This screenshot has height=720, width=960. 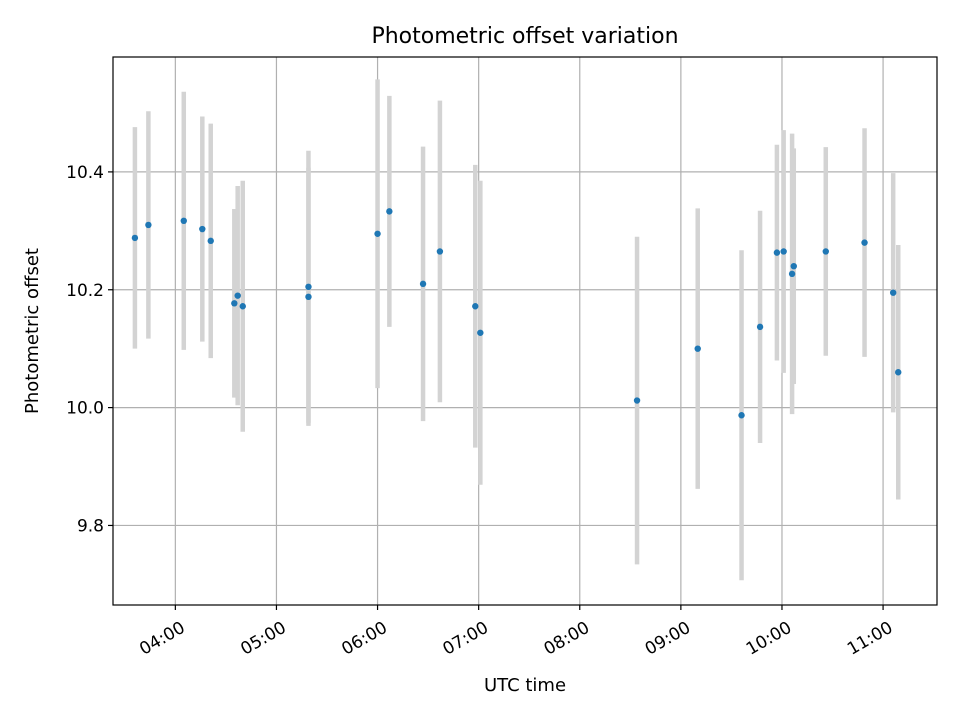 What do you see at coordinates (85, 291) in the screenshot?
I see `y-tick-label: 10.2` at bounding box center [85, 291].